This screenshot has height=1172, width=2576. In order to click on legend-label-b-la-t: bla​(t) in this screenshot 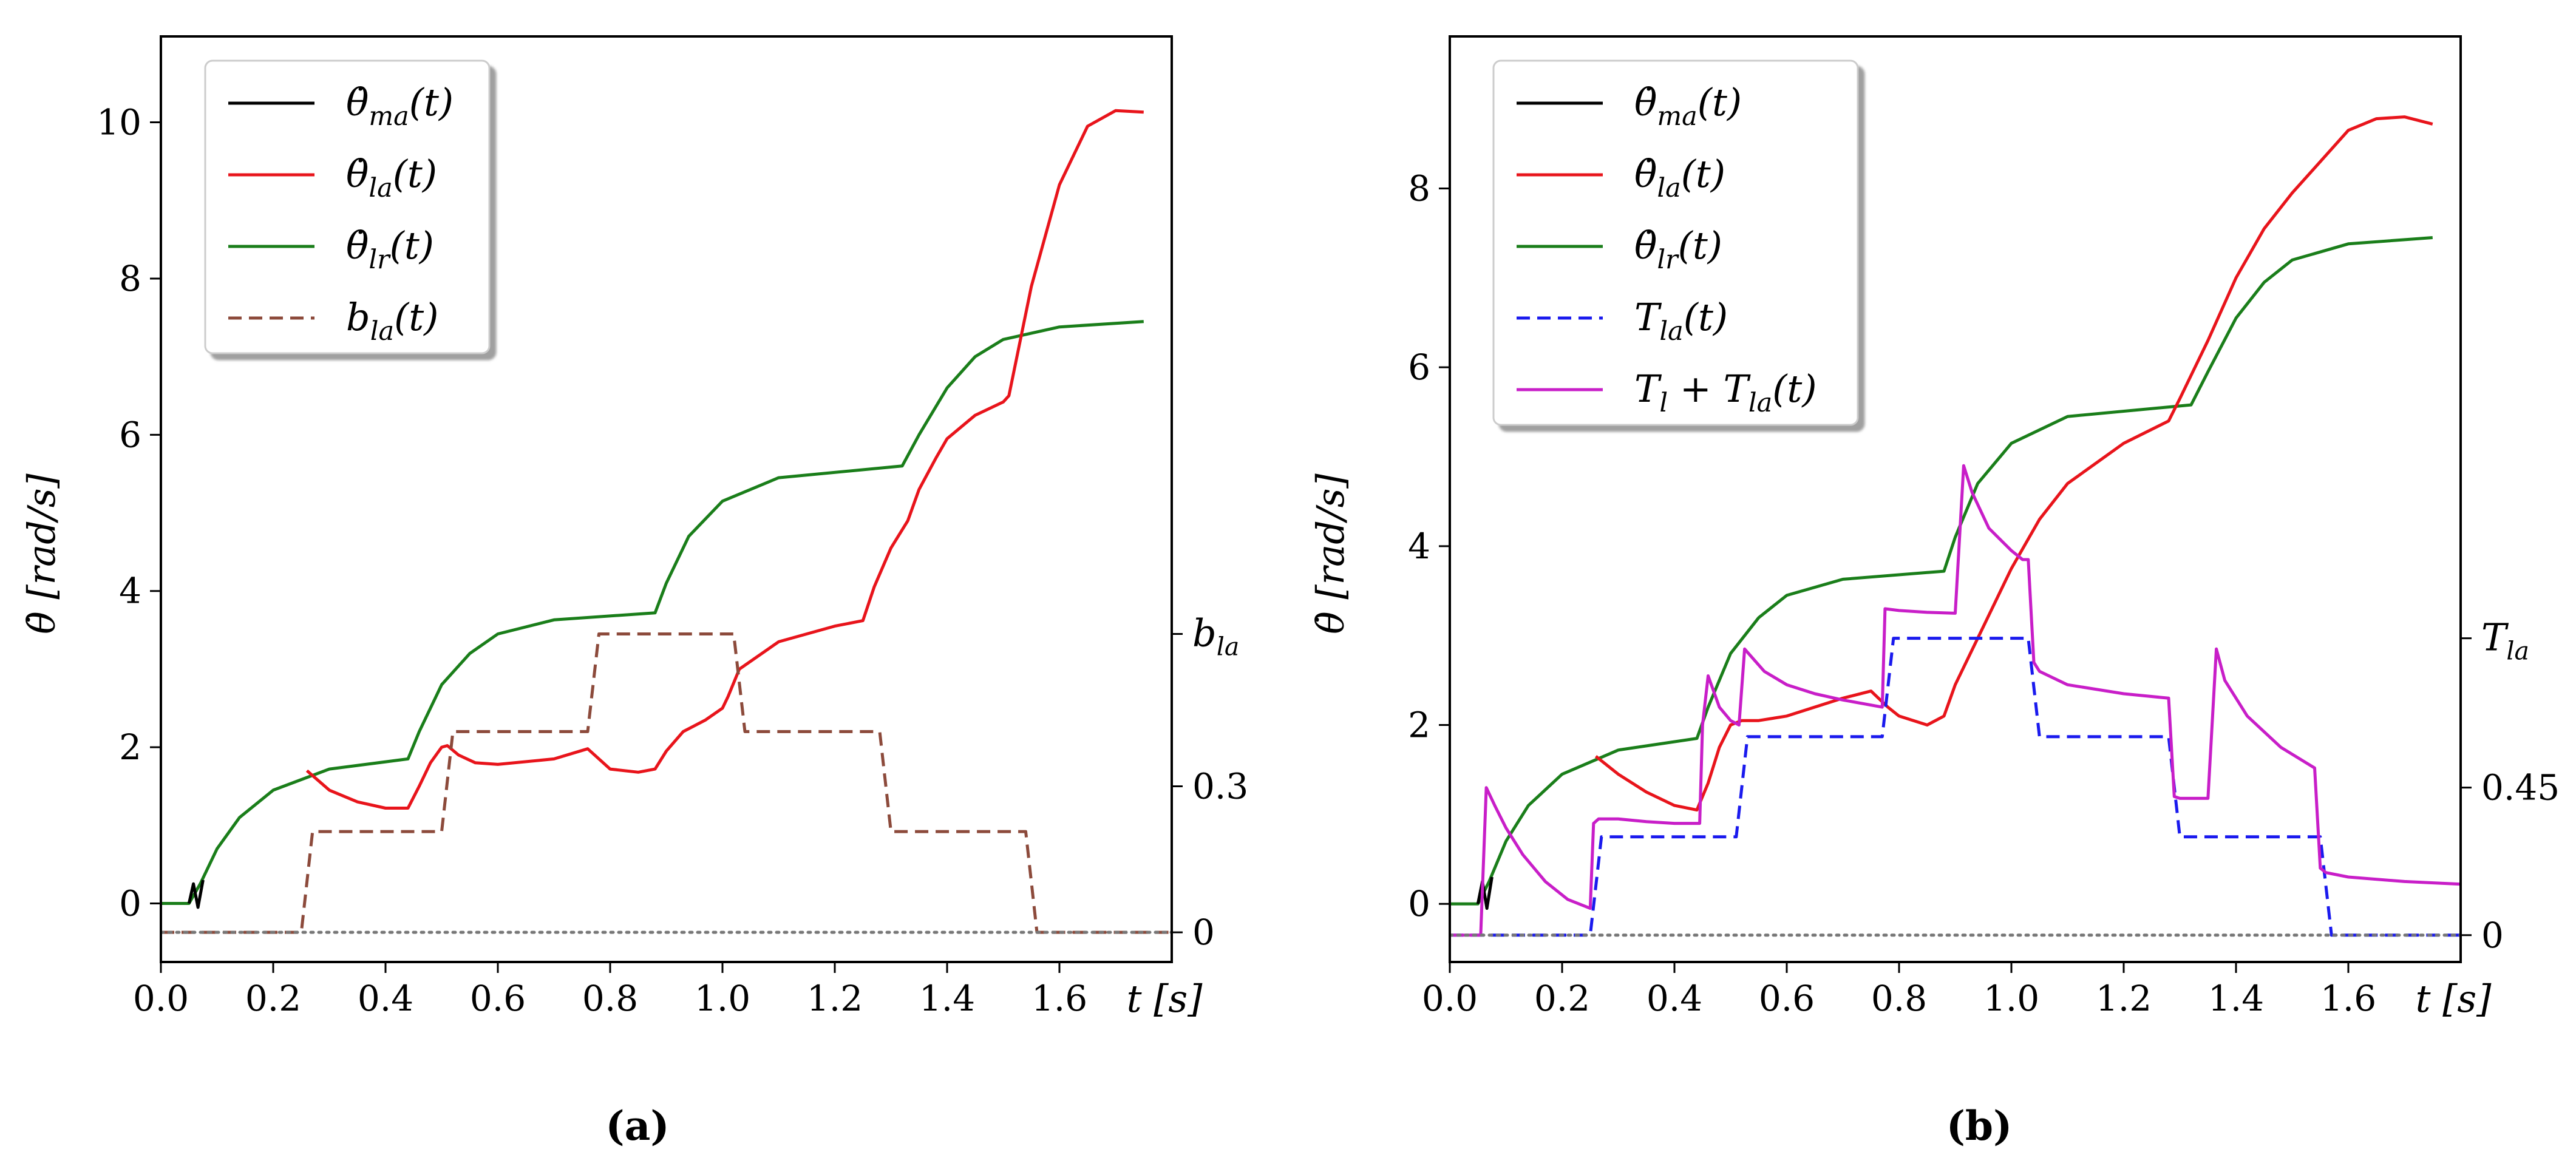, I will do `click(392, 321)`.